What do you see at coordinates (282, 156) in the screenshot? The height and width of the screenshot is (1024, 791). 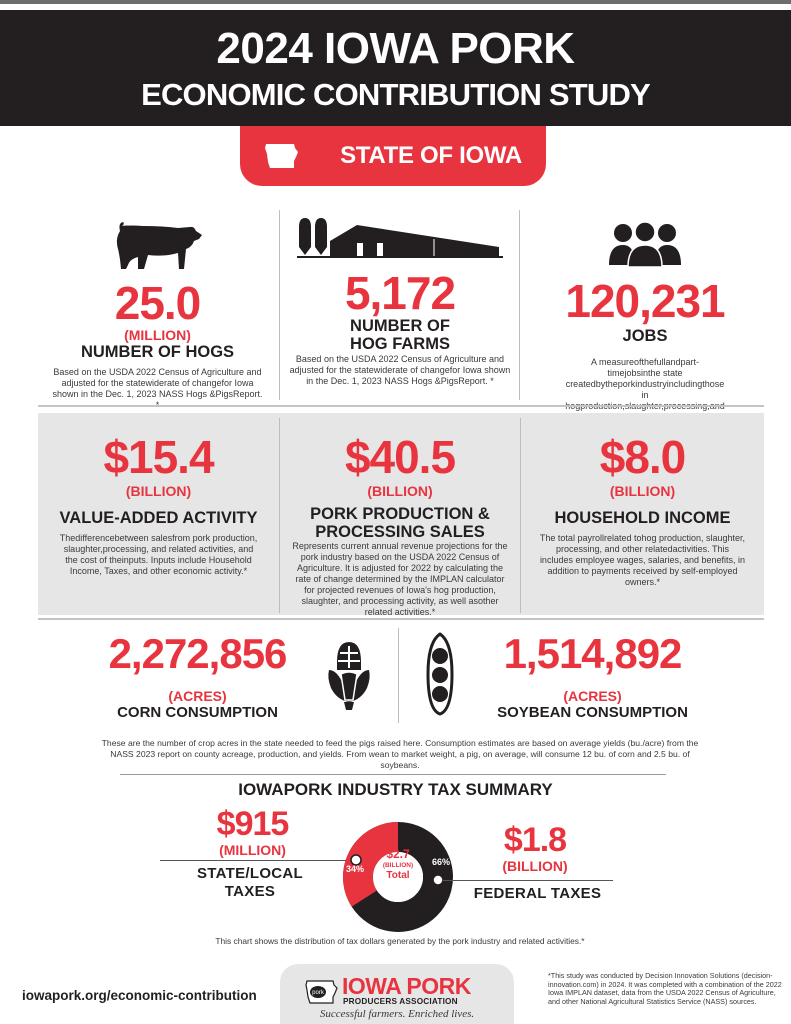 I see `iowa-state-outline-icon` at bounding box center [282, 156].